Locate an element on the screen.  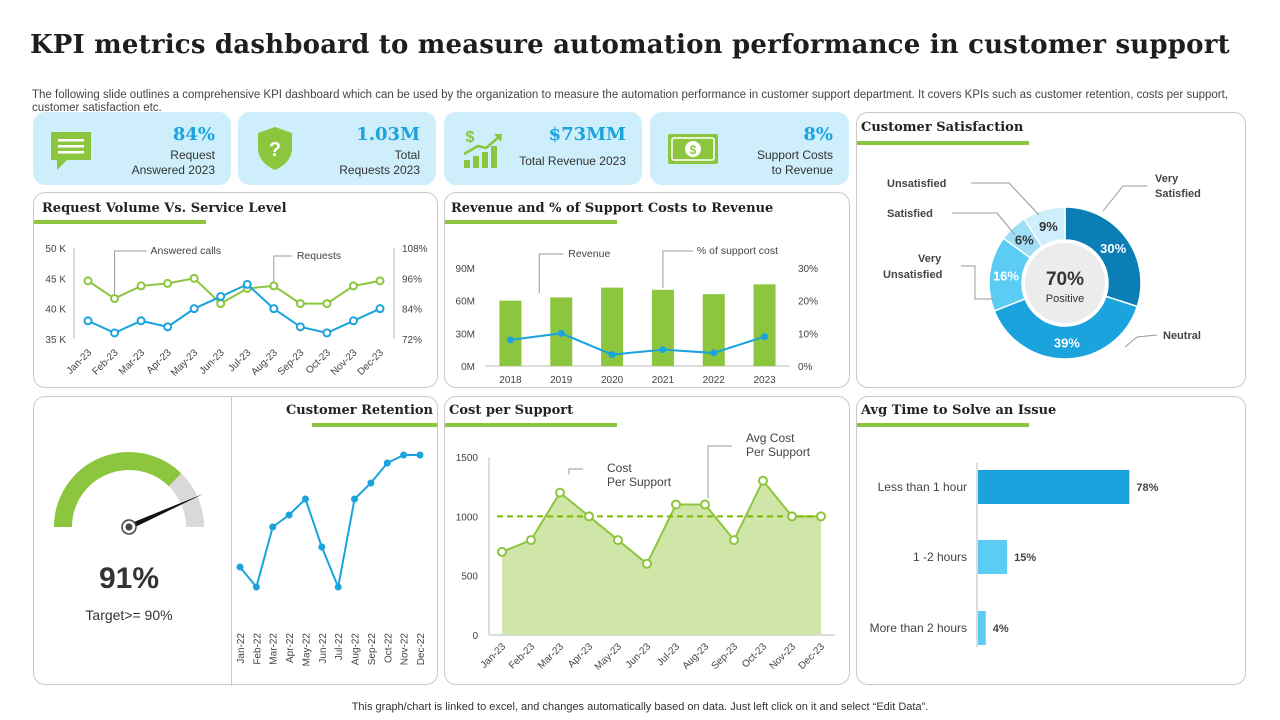
y2-tick-label: 72% is located at coordinates (412, 340).